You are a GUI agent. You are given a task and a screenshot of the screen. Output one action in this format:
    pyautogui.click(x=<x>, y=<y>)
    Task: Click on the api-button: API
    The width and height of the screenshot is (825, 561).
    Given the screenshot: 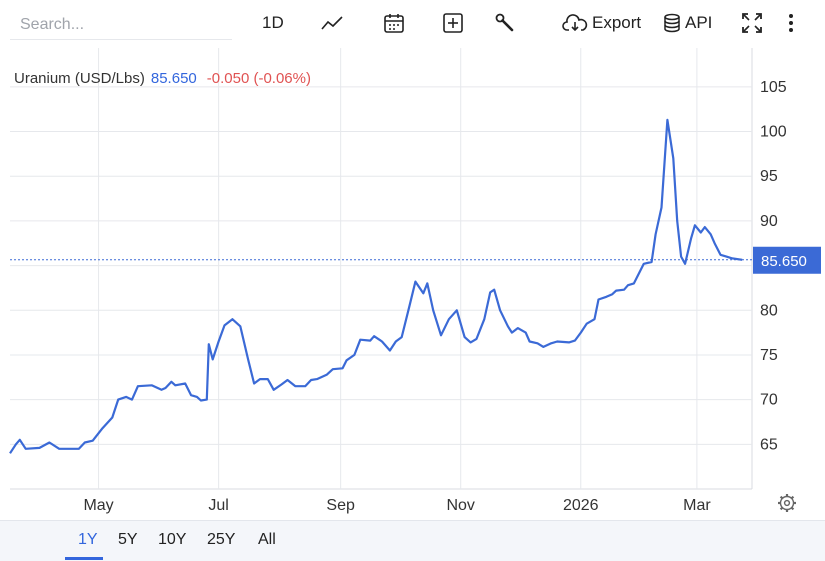 What is the action you would take?
    pyautogui.click(x=687, y=23)
    